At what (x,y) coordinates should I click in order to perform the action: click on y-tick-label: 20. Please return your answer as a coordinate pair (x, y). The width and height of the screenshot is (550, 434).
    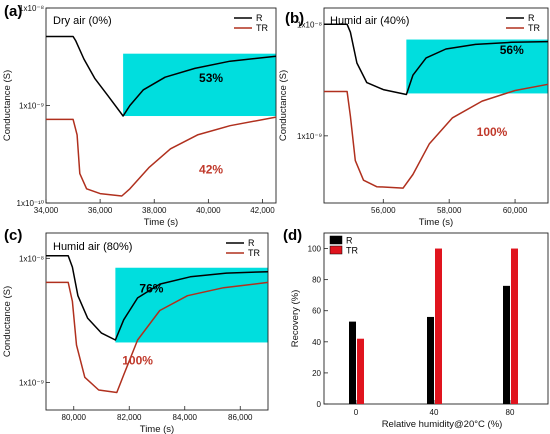
    Looking at the image, I should click on (316, 373).